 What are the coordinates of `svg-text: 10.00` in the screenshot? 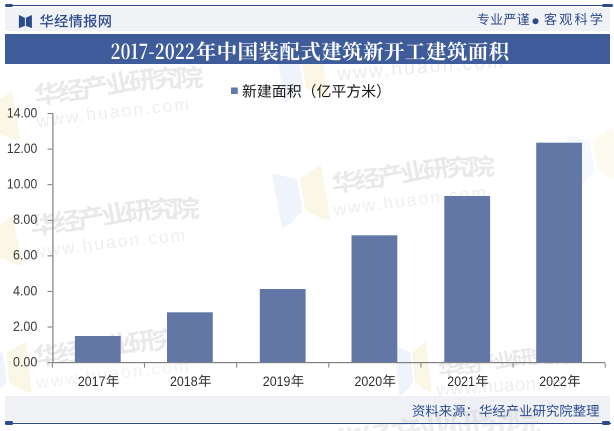 It's located at (22, 184).